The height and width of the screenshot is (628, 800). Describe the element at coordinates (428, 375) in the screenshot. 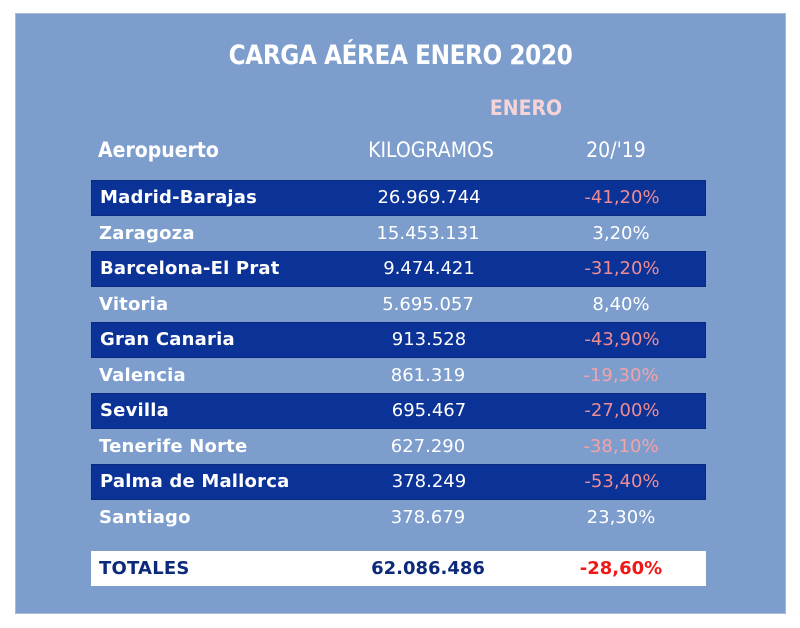

I see `kilograms-value: 861.319` at that location.